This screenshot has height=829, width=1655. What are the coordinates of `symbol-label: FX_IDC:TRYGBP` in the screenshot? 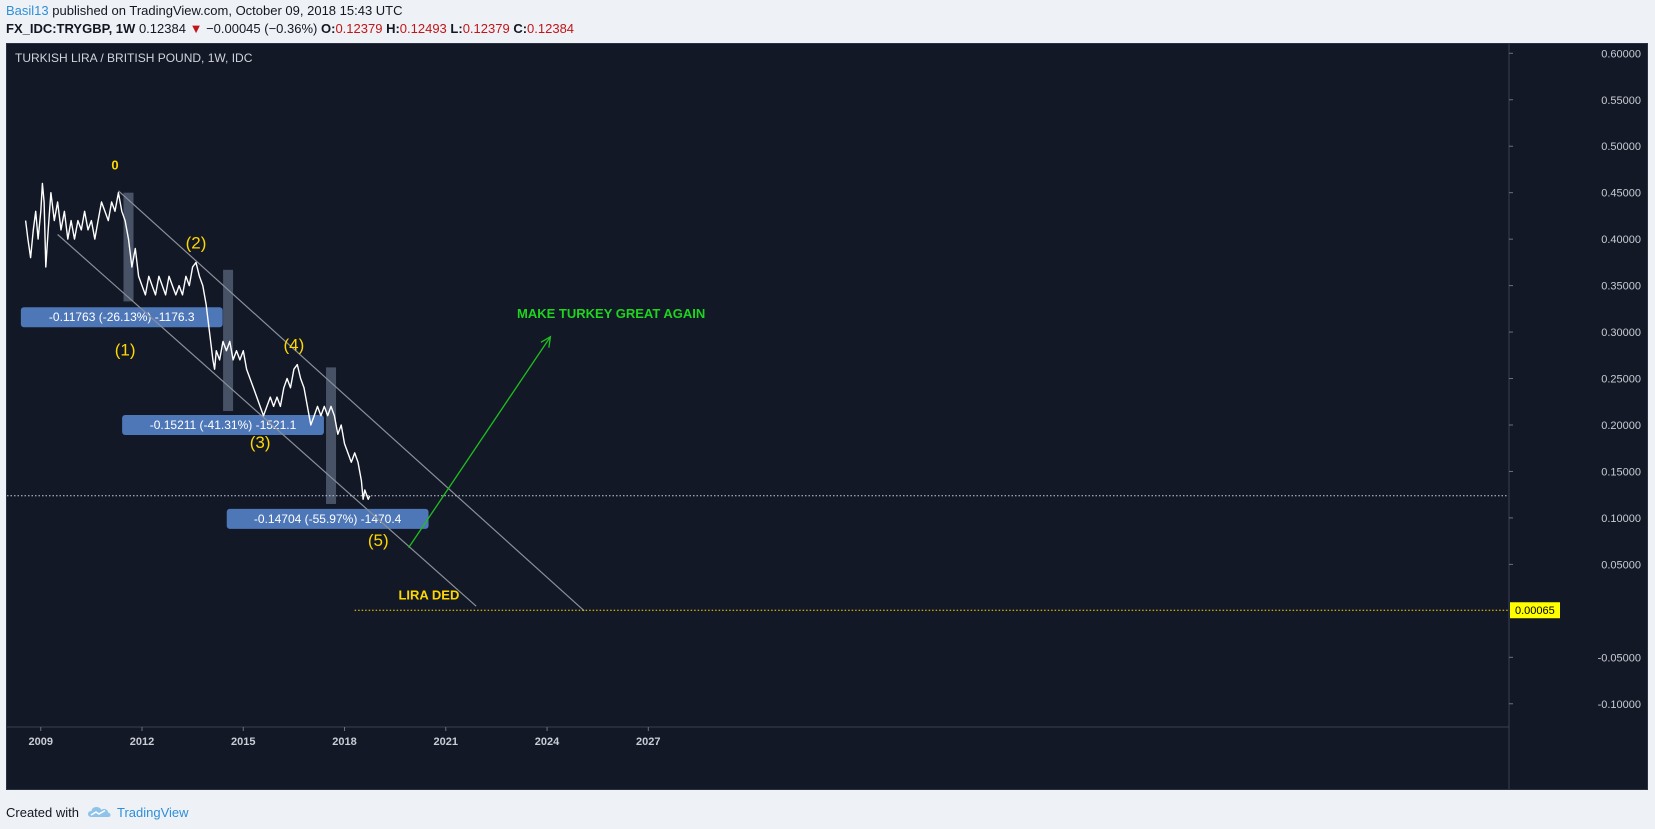 It's located at (57, 28).